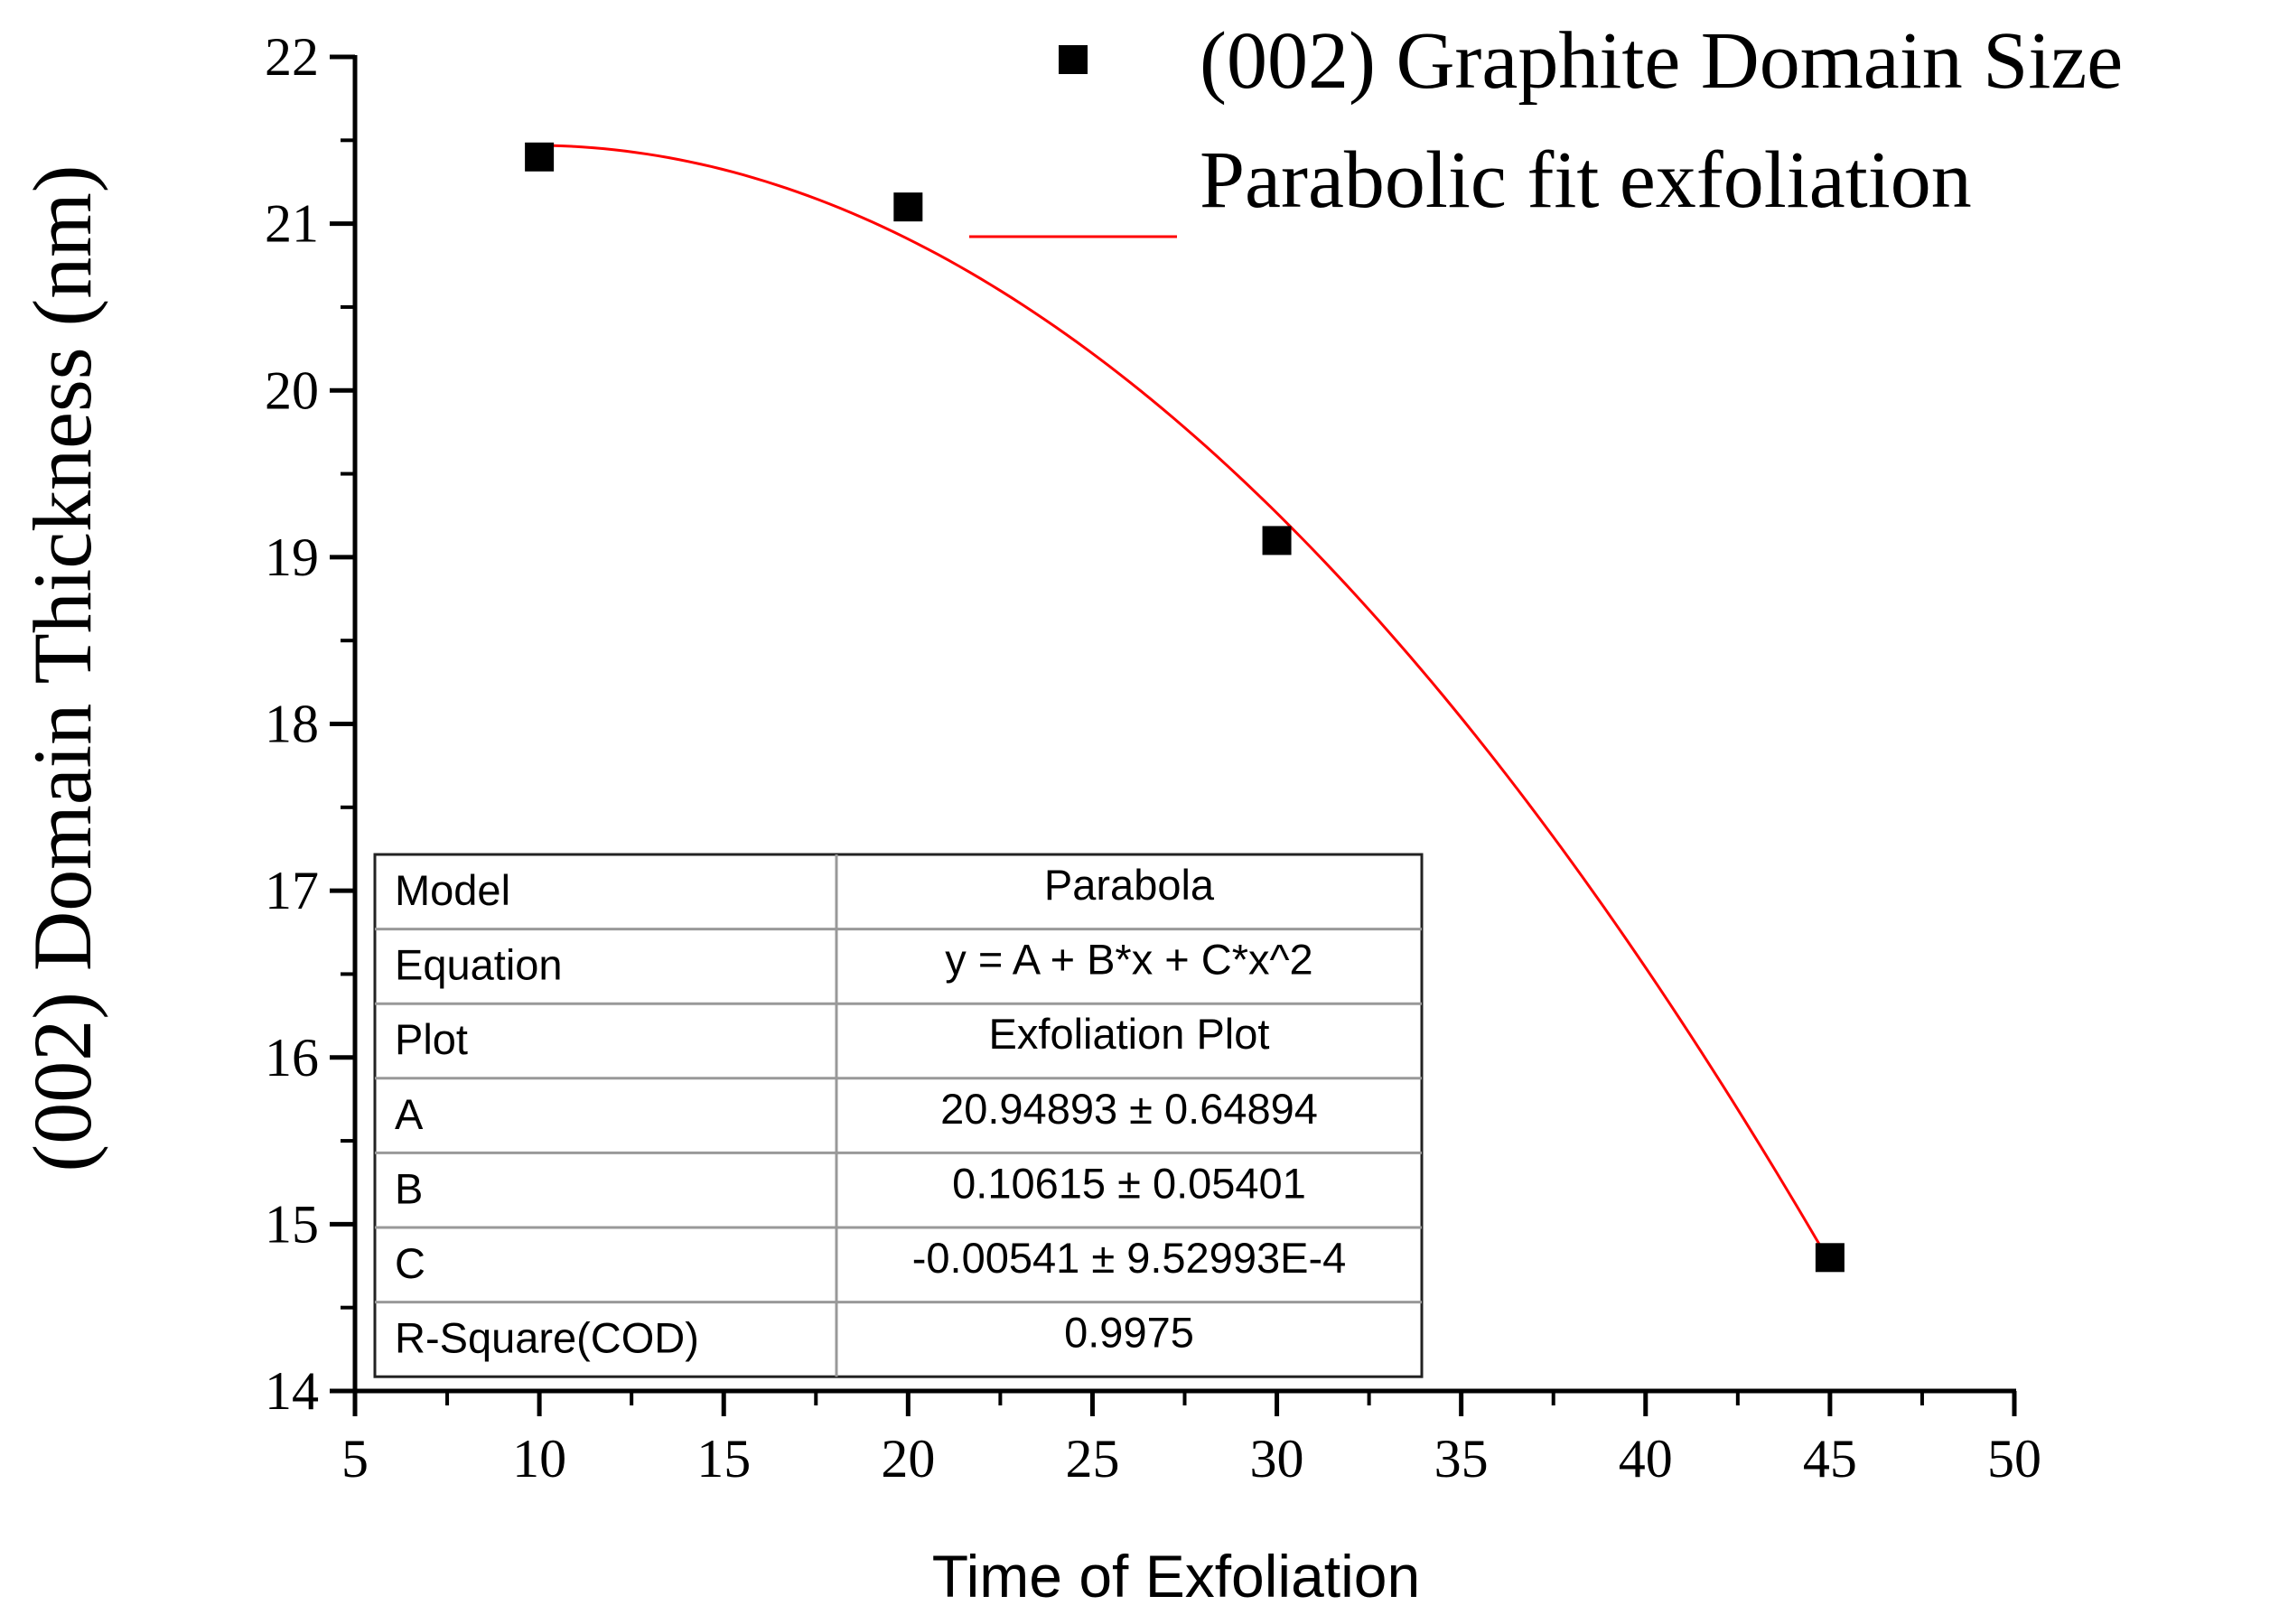 The height and width of the screenshot is (1624, 2279). I want to click on fit-table-label: B, so click(409, 1188).